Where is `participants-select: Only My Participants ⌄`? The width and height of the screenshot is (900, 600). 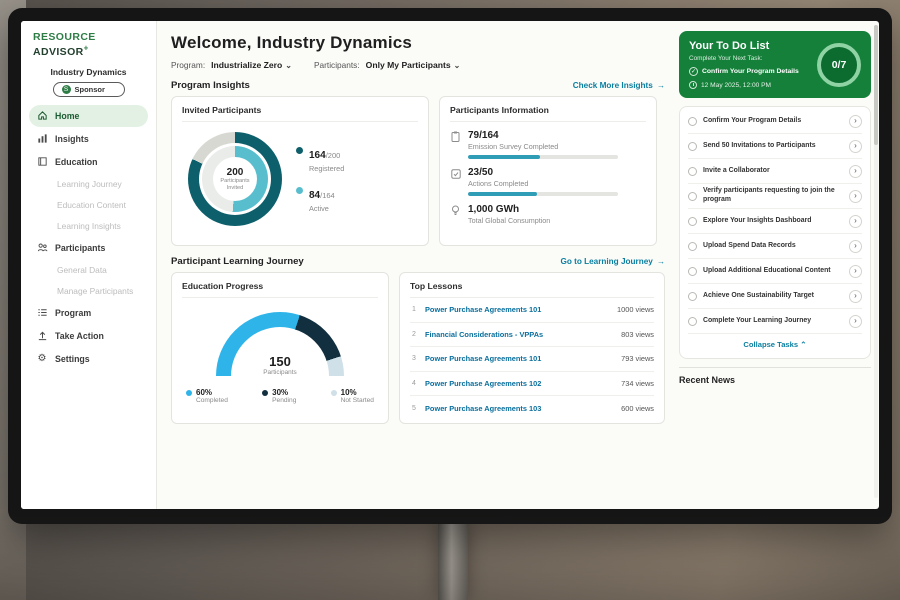 participants-select: Only My Participants ⌄ is located at coordinates (413, 65).